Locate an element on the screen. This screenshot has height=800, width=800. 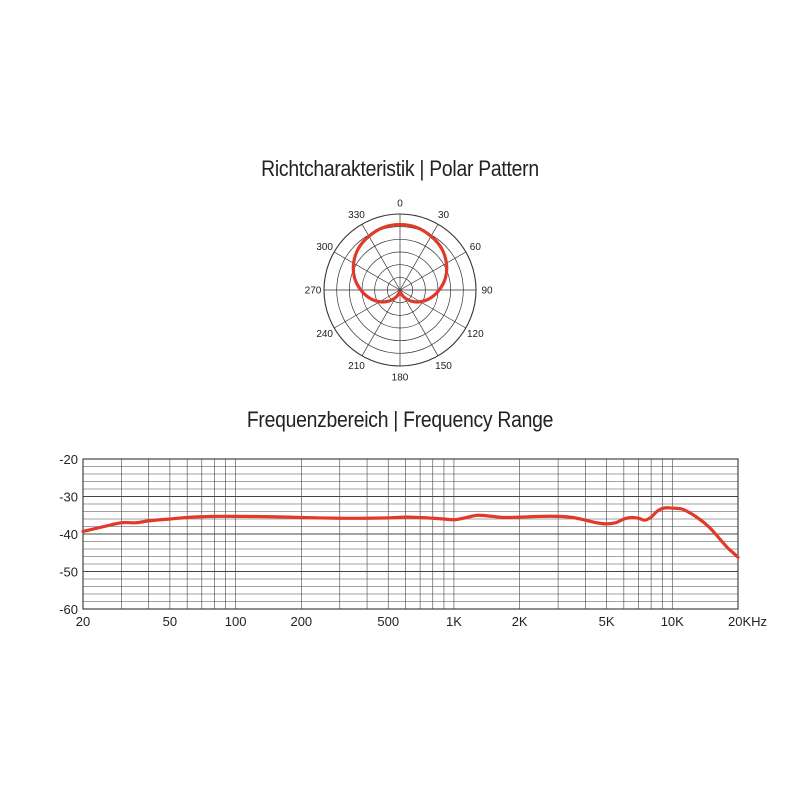
polar-pattern-curve is located at coordinates (400, 263).